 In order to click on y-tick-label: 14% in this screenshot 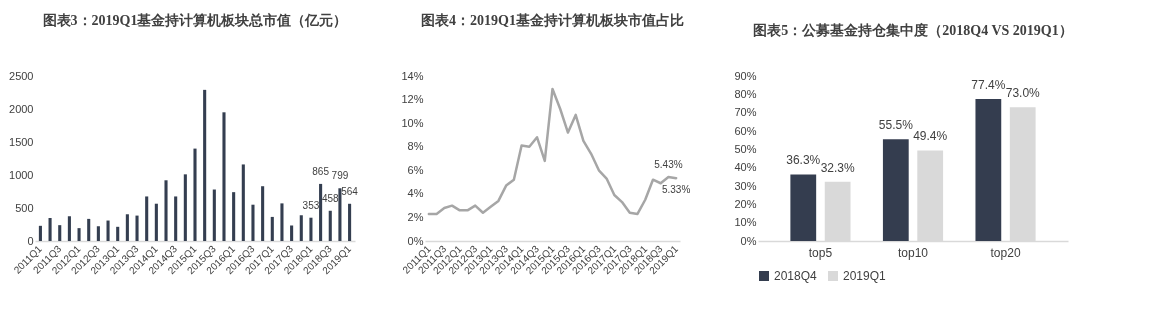, I will do `click(412, 75)`.